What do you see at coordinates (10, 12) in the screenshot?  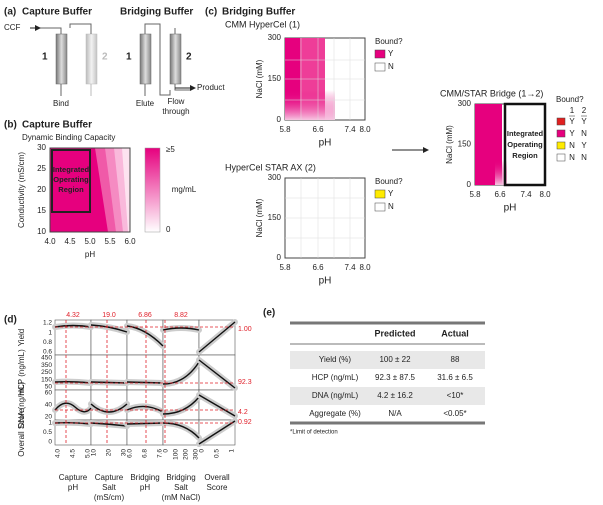 I see `label: (a)` at bounding box center [10, 12].